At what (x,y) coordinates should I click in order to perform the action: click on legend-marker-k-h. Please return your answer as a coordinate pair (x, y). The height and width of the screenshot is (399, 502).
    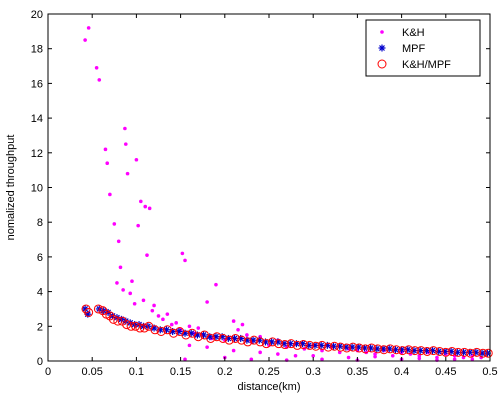
    Looking at the image, I should click on (382, 32).